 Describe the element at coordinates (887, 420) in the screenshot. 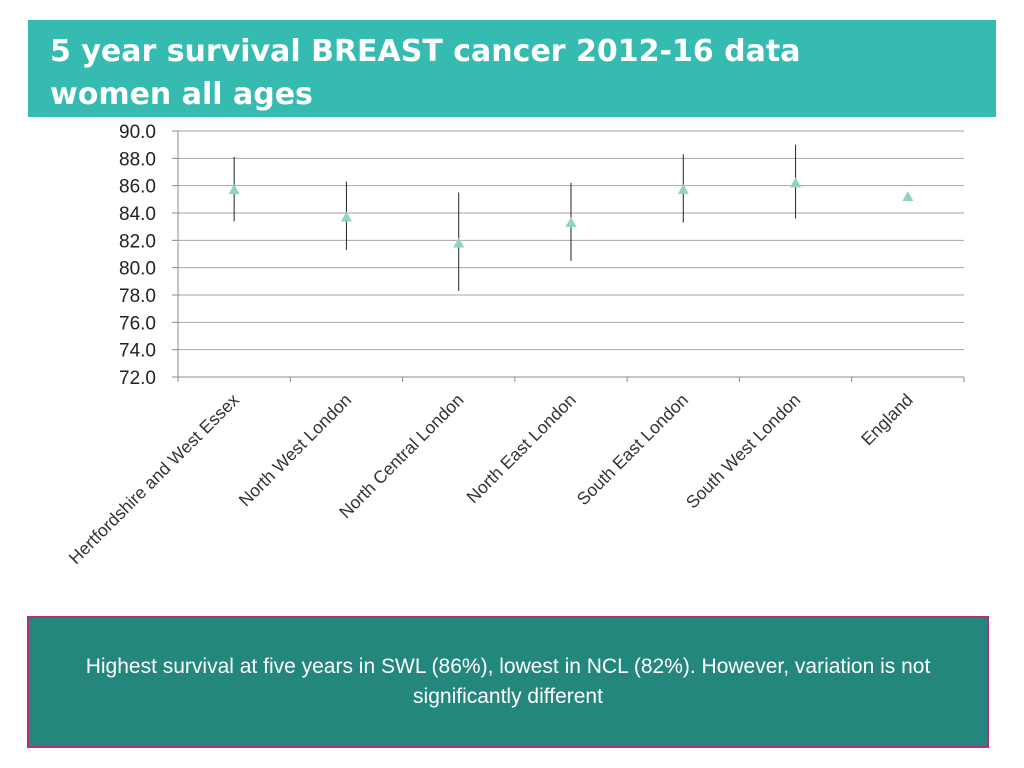

I see `x-category-label: England` at that location.